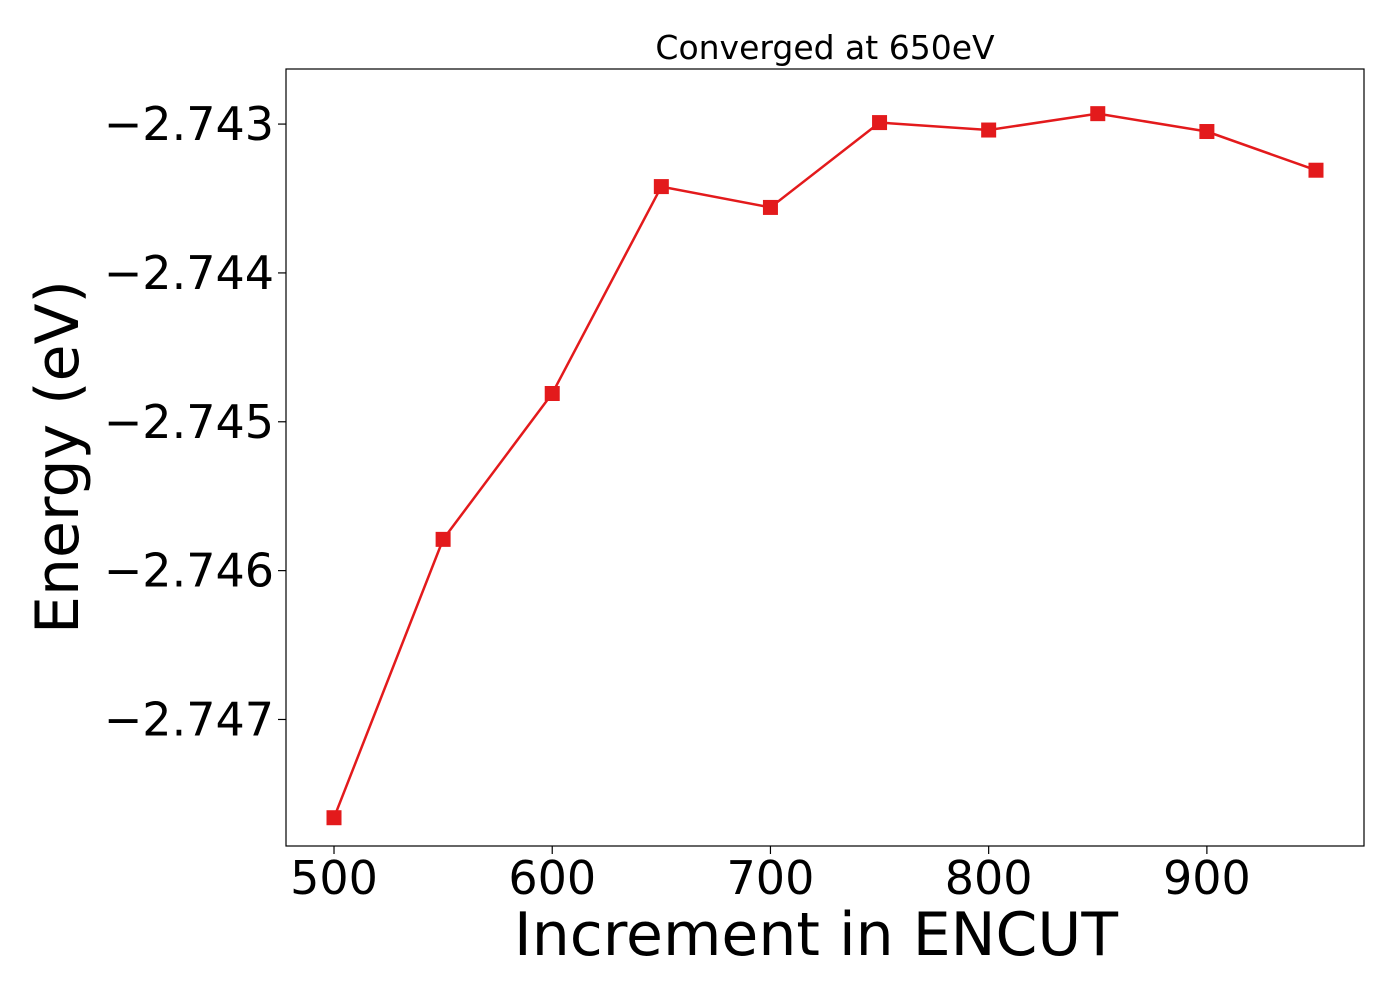 This screenshot has height=1000, width=1400. Describe the element at coordinates (189, 422) in the screenshot. I see `y-tick-label: −2.745` at that location.